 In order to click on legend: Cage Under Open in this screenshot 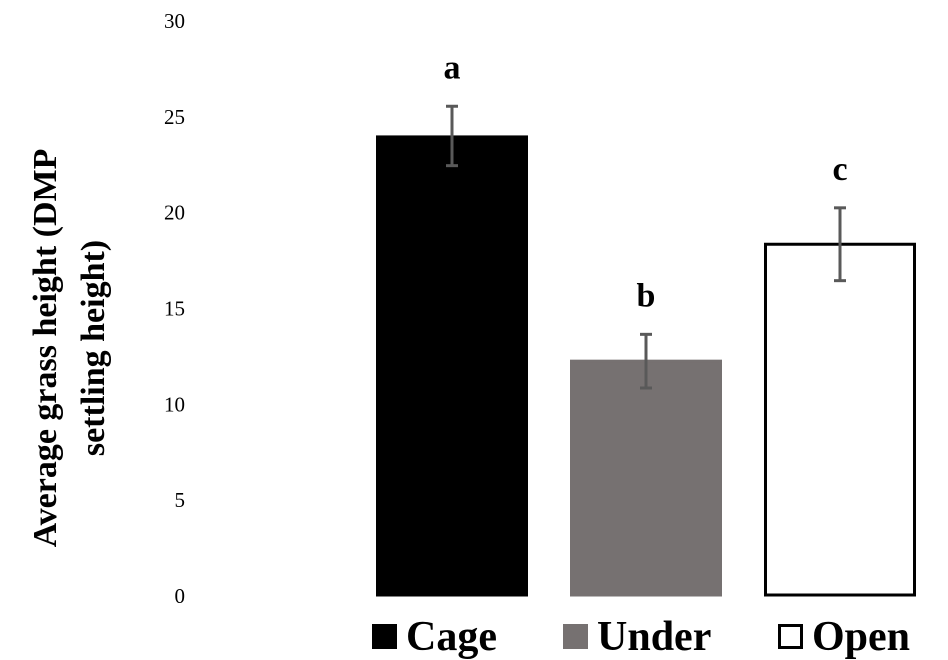, I will do `click(641, 637)`.